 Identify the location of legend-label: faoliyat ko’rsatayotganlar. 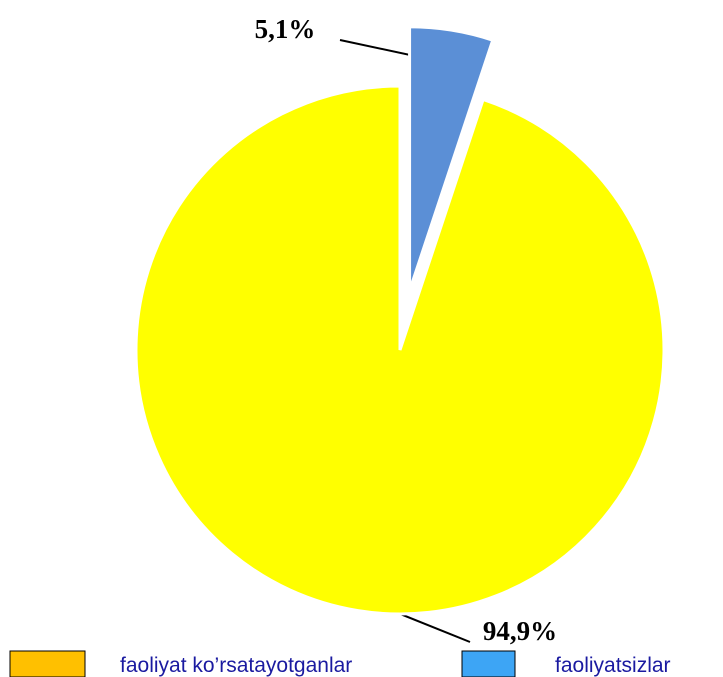
(236, 665).